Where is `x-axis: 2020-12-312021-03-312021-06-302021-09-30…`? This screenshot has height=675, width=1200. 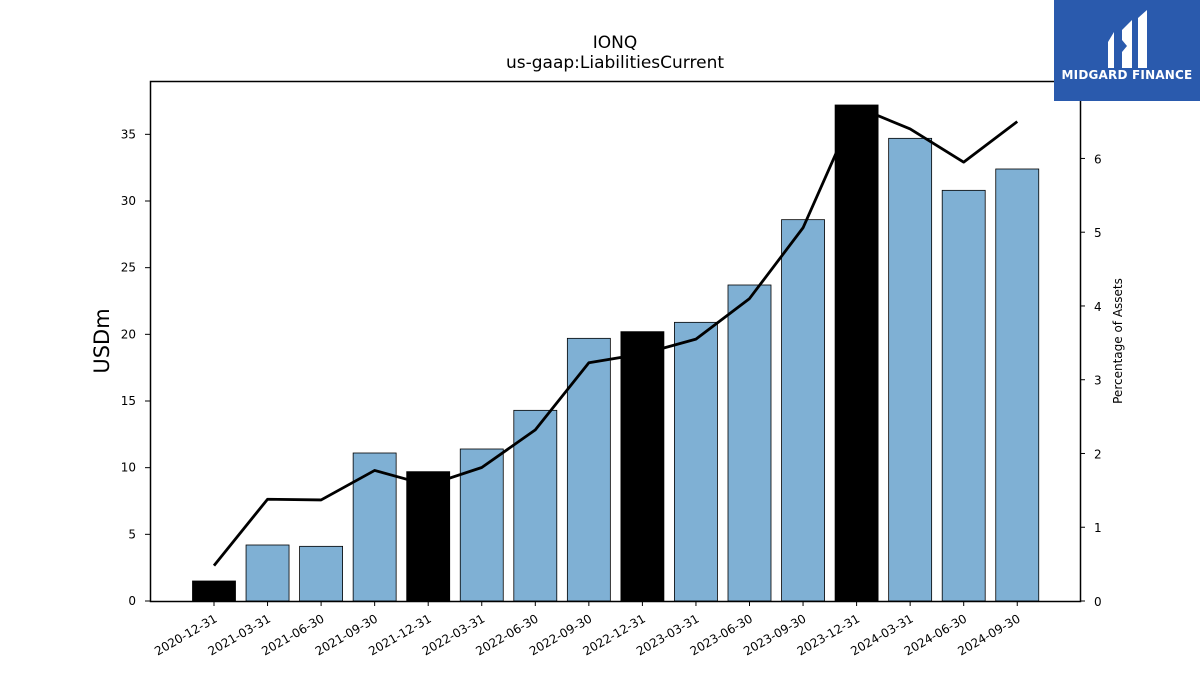
x-axis: 2020-12-312021-03-312021-06-302021-09-30… is located at coordinates (587, 629).